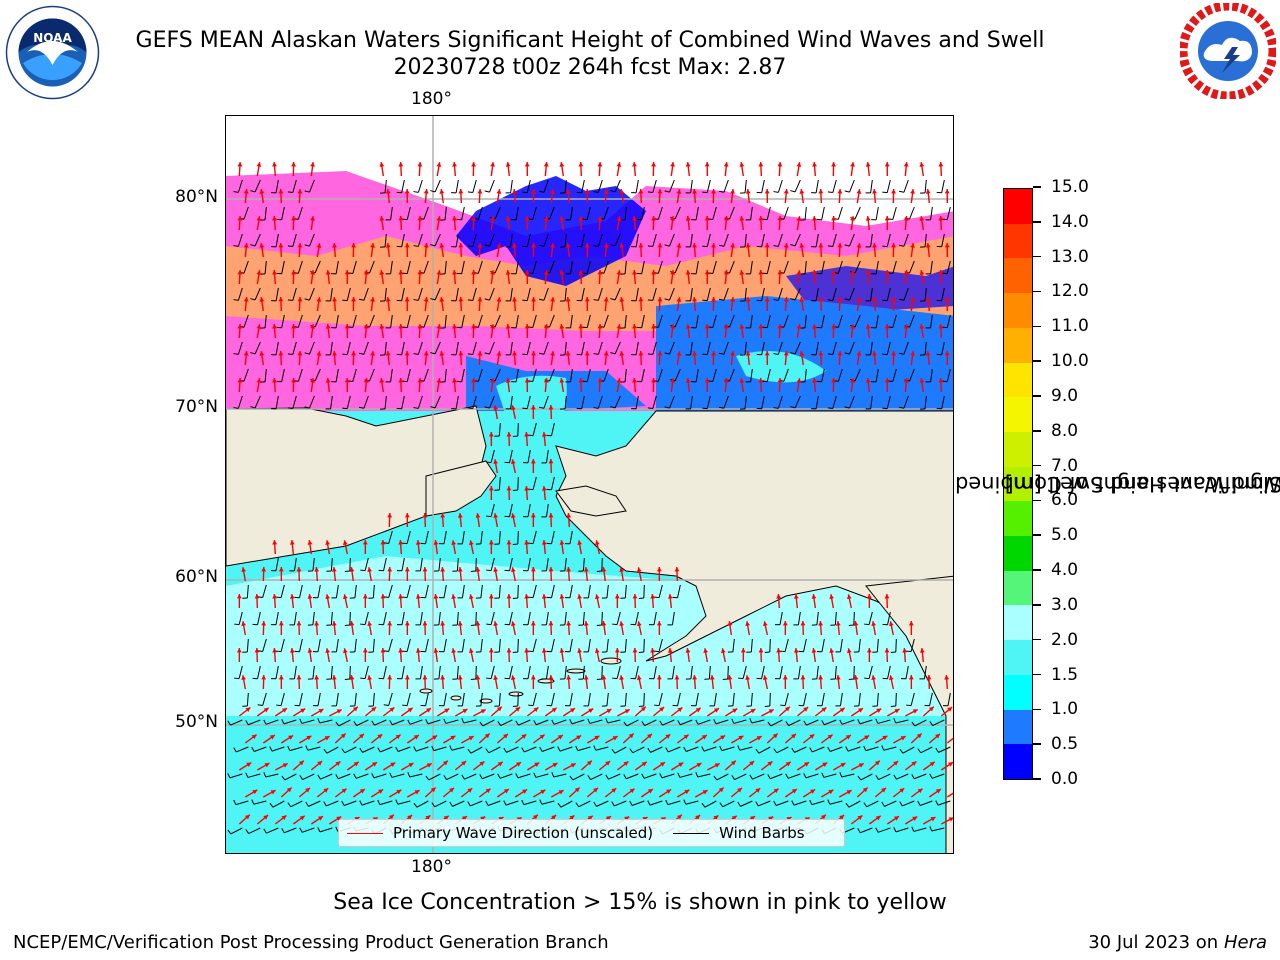 The width and height of the screenshot is (1280, 960). What do you see at coordinates (1018, 588) in the screenshot?
I see `colorbar-segment` at bounding box center [1018, 588].